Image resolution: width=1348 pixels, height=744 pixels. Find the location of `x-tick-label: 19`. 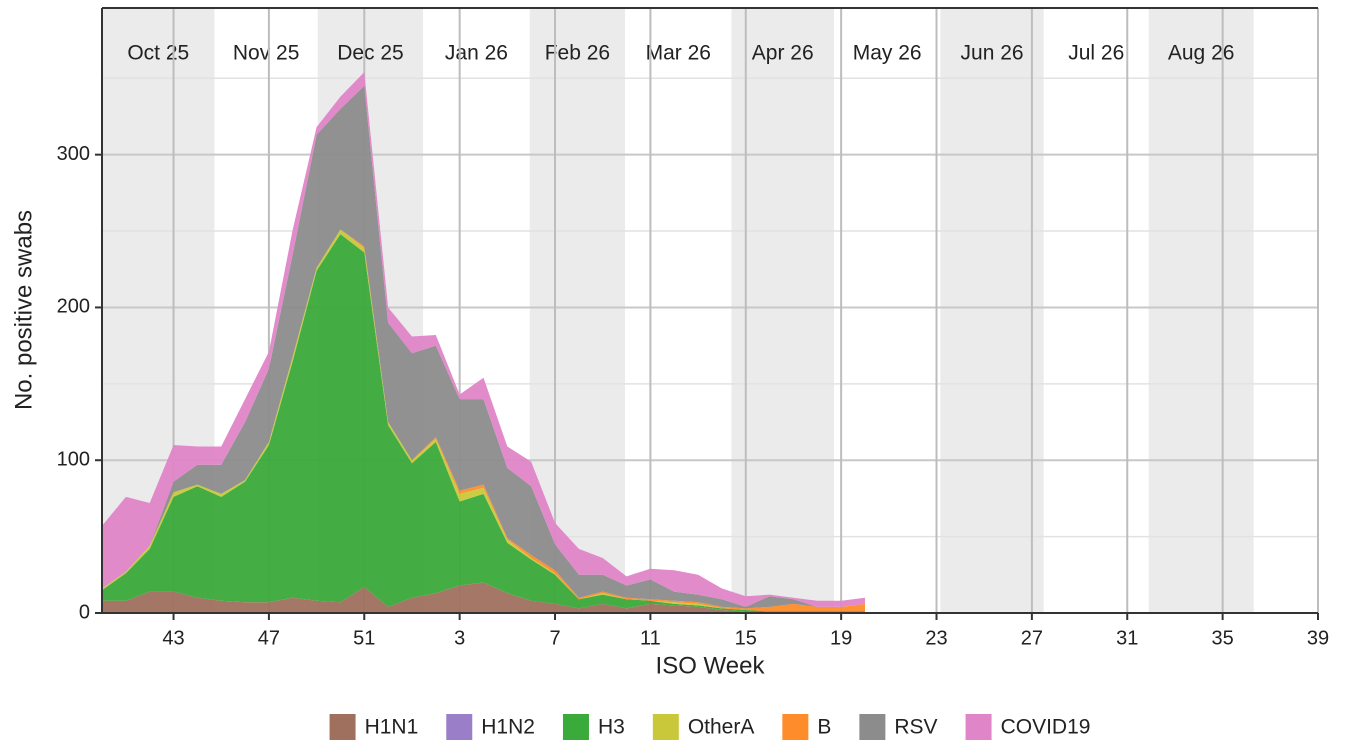

x-tick-label: 19 is located at coordinates (841, 638).